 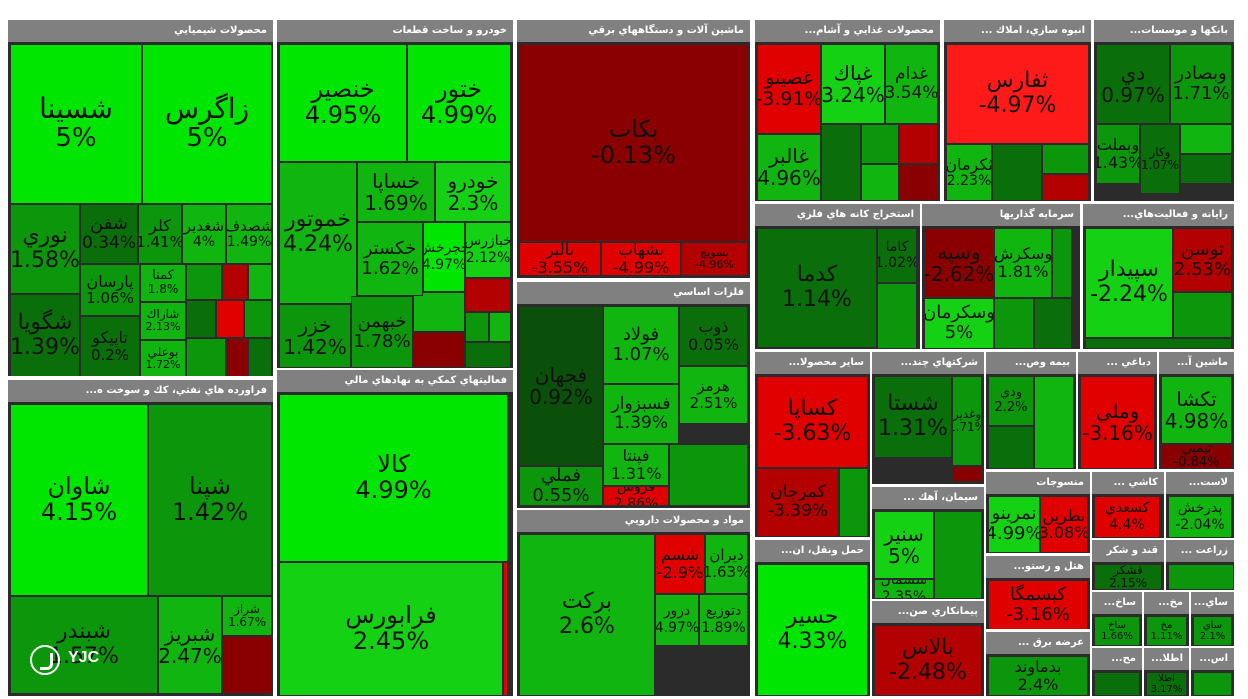 I want to click on stock-change: 4.95%, so click(x=343, y=115).